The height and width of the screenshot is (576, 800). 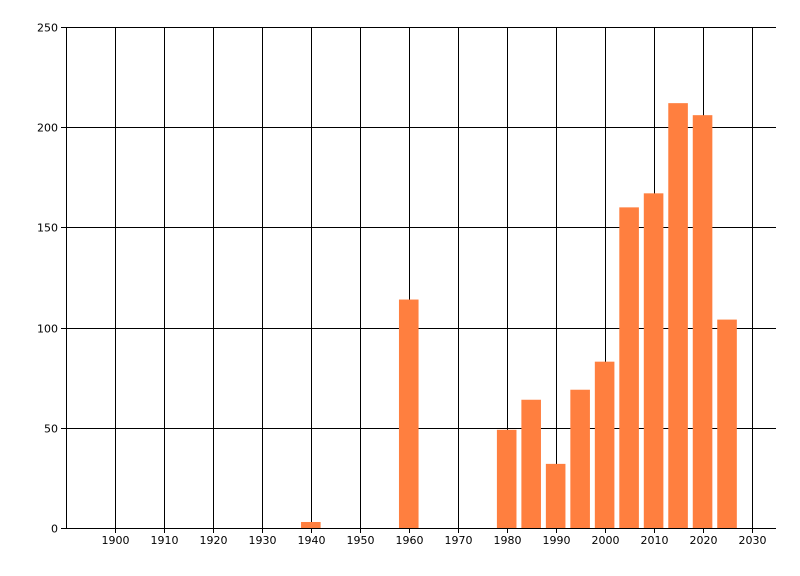 What do you see at coordinates (459, 540) in the screenshot?
I see `x-tick-label: 1970` at bounding box center [459, 540].